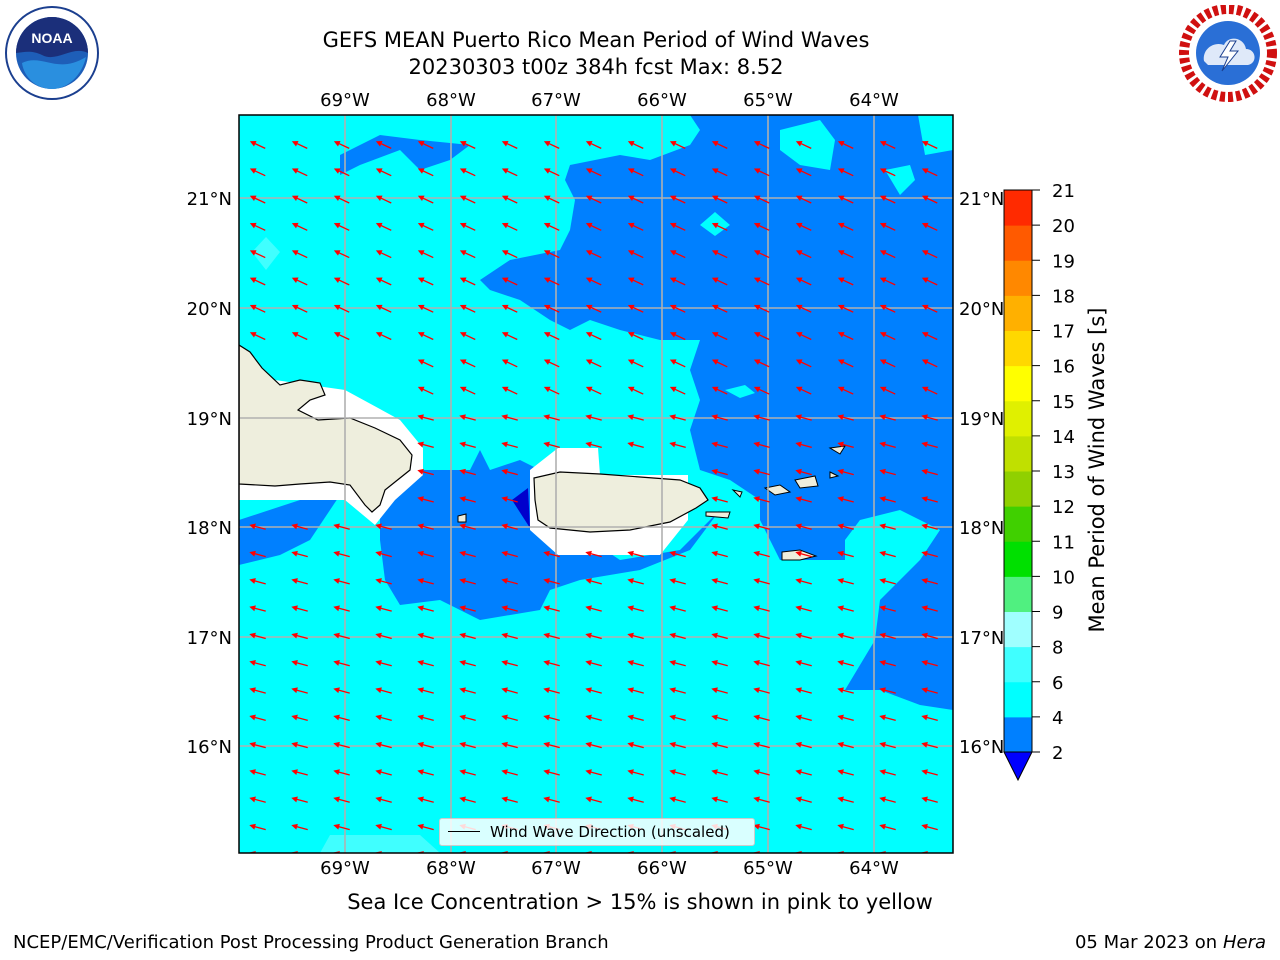  Describe the element at coordinates (1063, 577) in the screenshot. I see `colorbar-tick-label: 10` at that location.